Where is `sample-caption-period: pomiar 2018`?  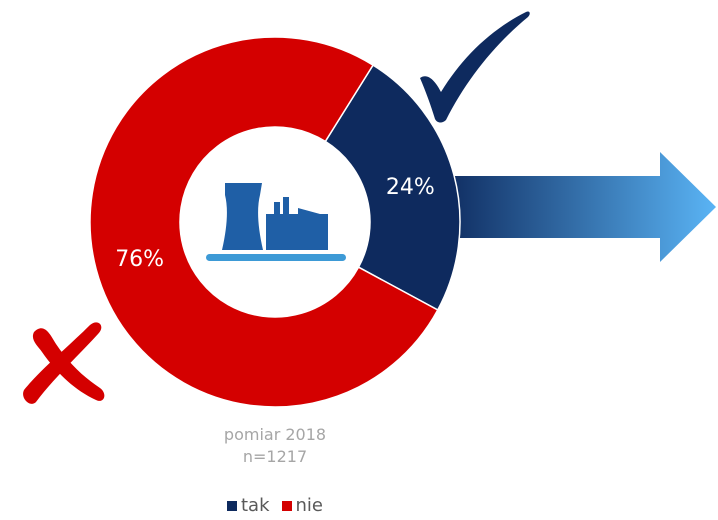 sample-caption-period: pomiar 2018 is located at coordinates (275, 434).